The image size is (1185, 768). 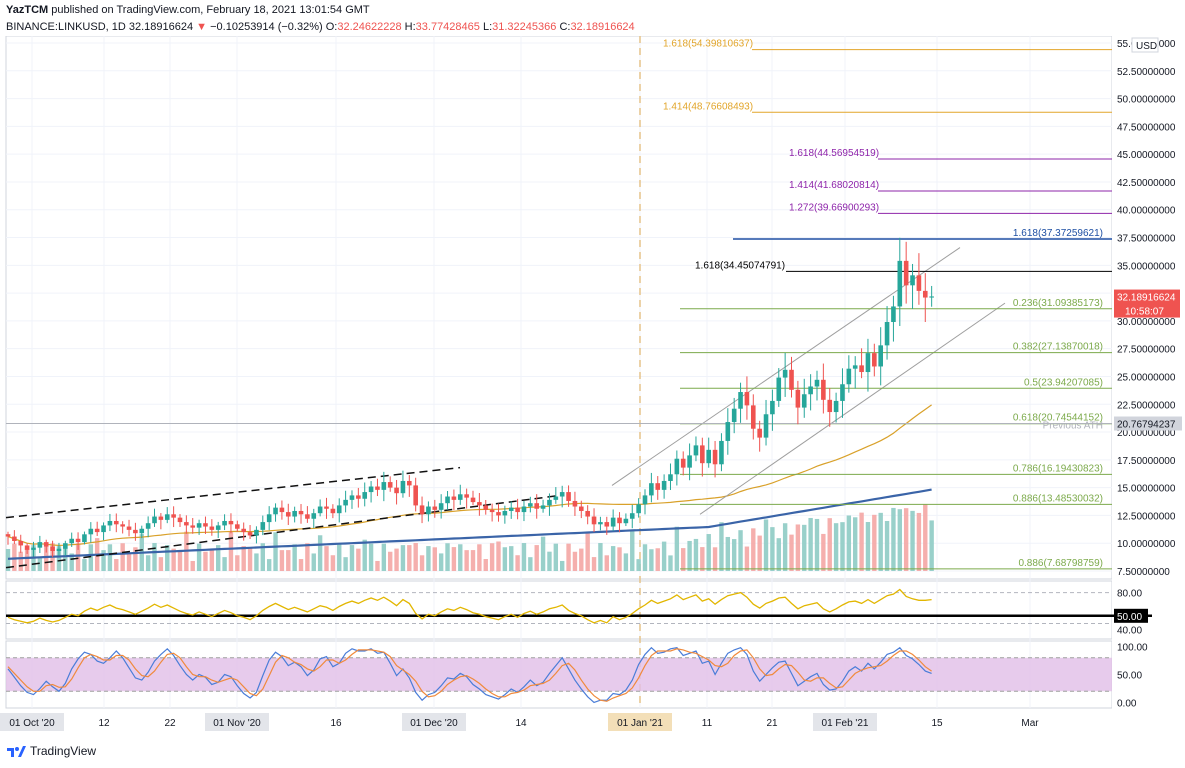 What do you see at coordinates (66, 27) in the screenshot?
I see `symbol-label: BINANCE:LINKUSD, 1D` at bounding box center [66, 27].